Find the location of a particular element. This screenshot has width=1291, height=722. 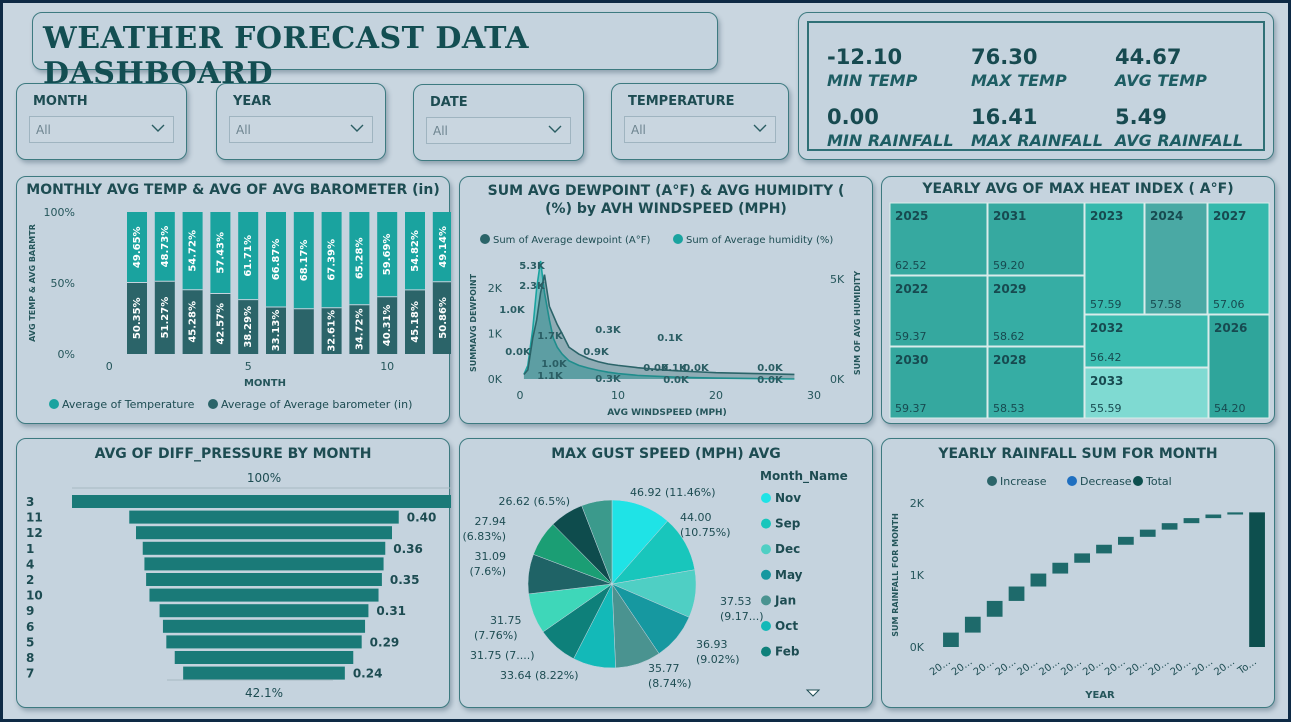

x-axis-title: MONTH is located at coordinates (265, 383).